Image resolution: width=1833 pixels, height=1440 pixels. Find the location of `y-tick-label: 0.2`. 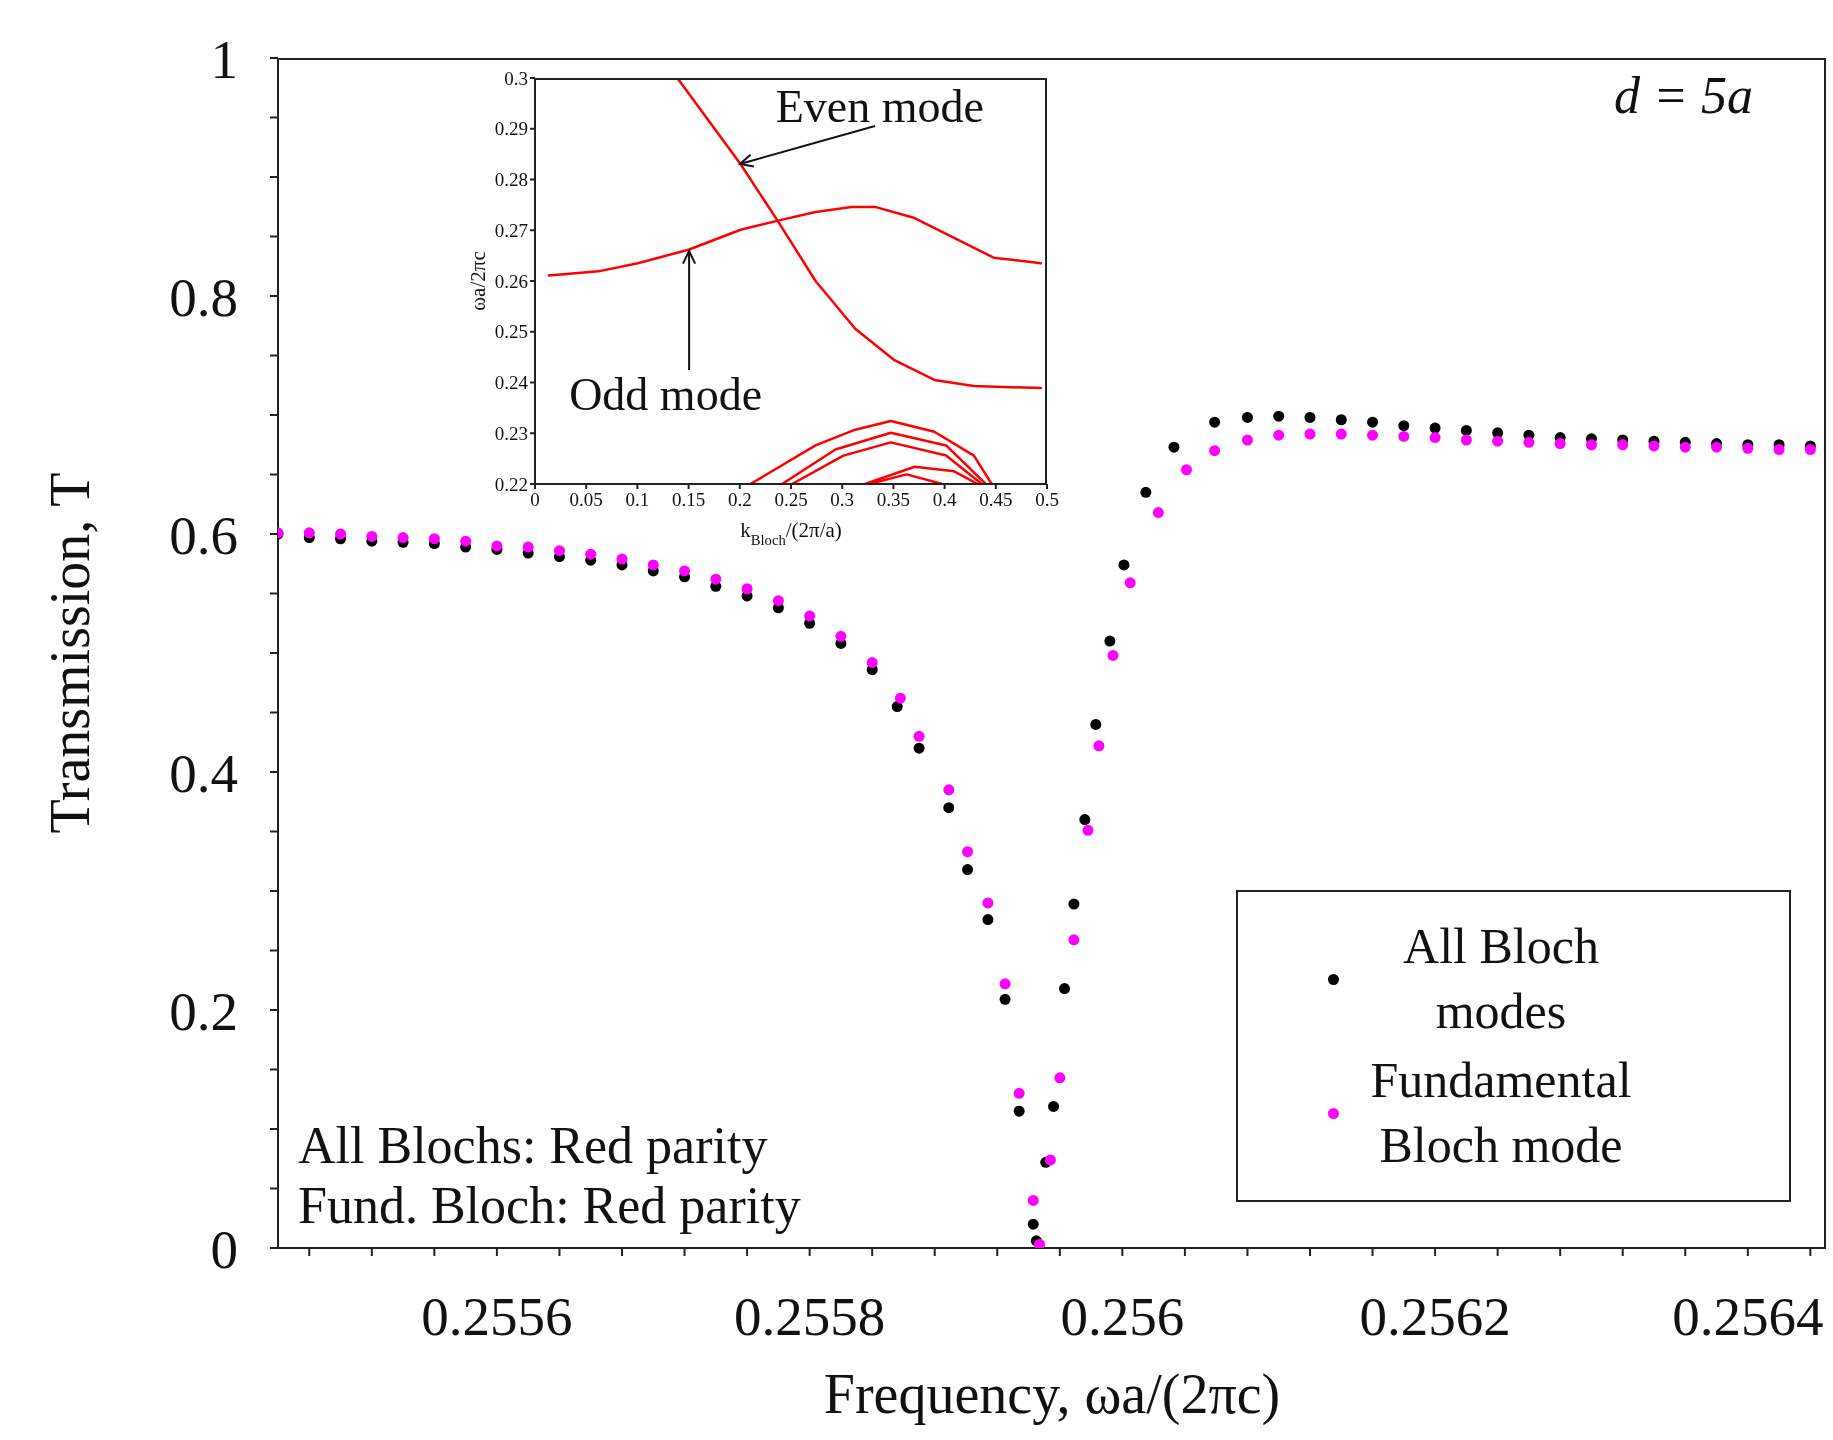

y-tick-label: 0.2 is located at coordinates (203, 1011).